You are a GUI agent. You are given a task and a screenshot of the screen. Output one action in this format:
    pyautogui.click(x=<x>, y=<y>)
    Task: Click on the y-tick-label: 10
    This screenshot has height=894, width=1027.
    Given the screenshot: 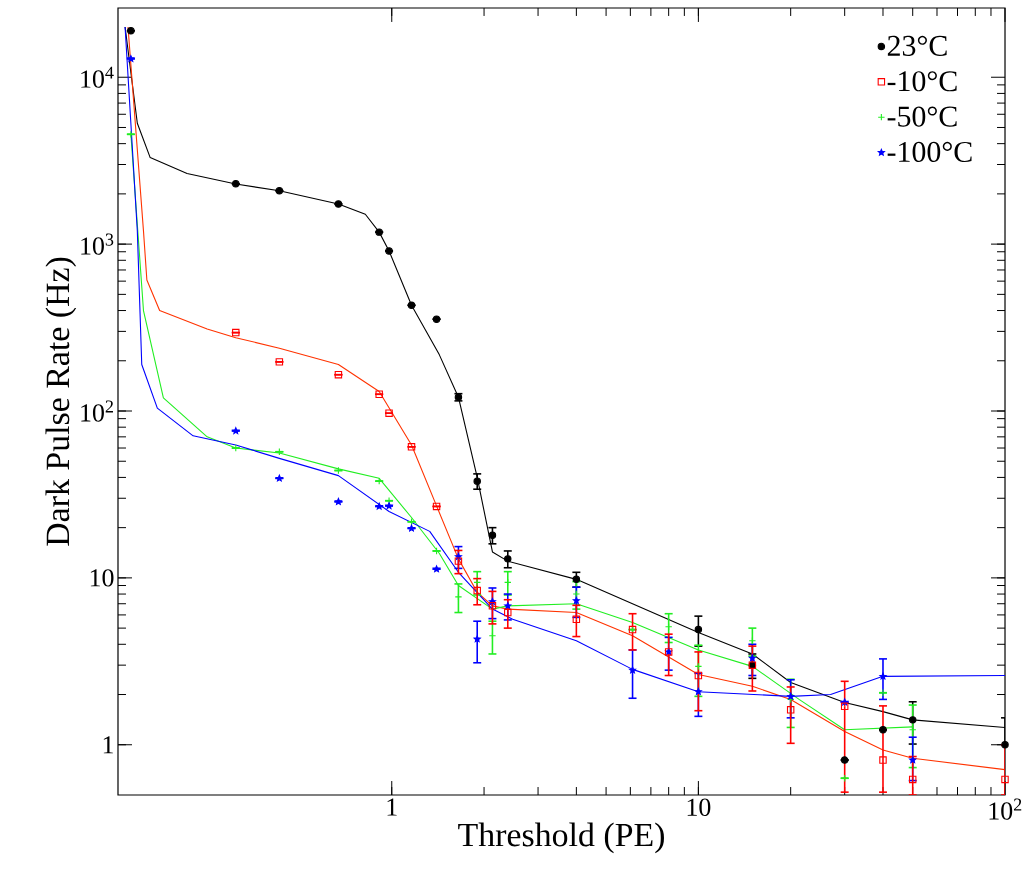 What is the action you would take?
    pyautogui.click(x=102, y=578)
    